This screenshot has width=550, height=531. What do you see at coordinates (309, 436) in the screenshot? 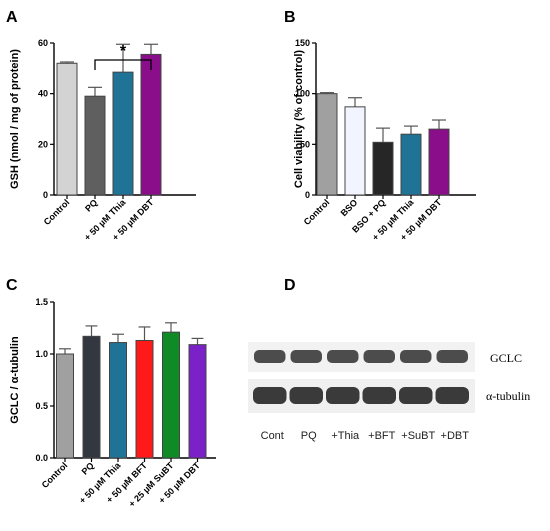
I see `lane-label: PQ` at bounding box center [309, 436].